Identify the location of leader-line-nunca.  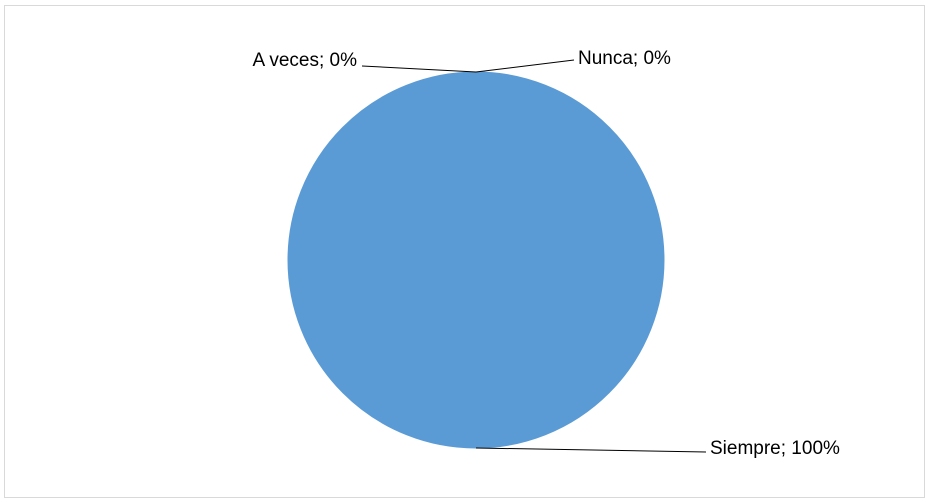
(525, 66).